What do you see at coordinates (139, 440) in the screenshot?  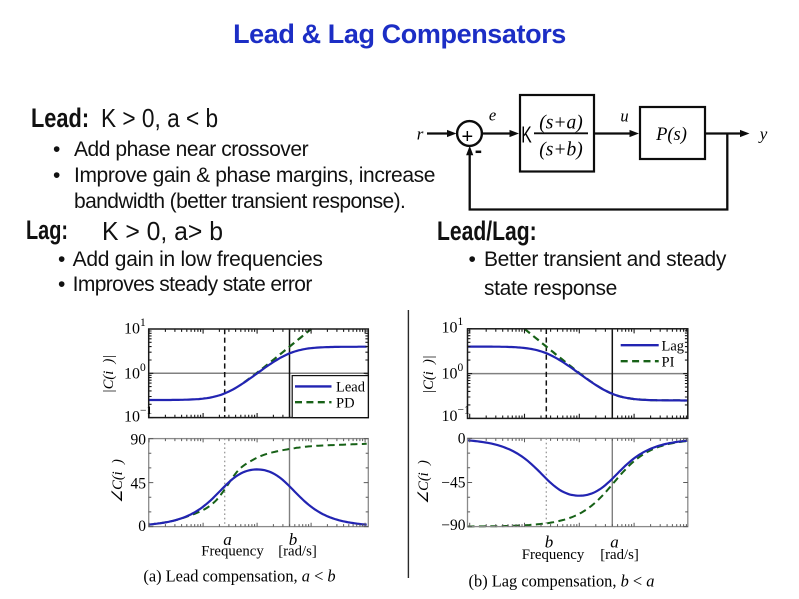 I see `svg-text: 90` at bounding box center [139, 440].